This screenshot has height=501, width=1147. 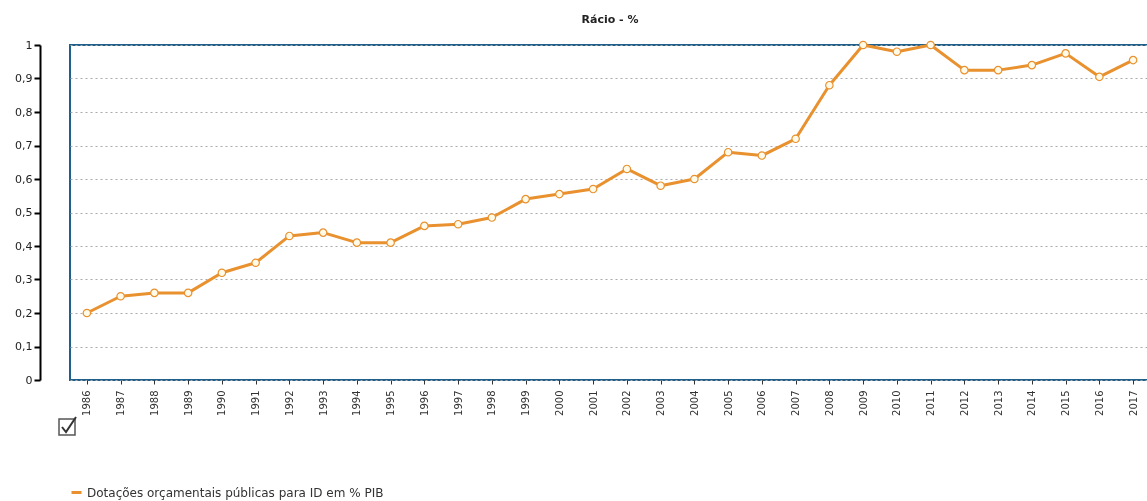 I want to click on y-tick-label: 0,6, so click(x=24, y=179).